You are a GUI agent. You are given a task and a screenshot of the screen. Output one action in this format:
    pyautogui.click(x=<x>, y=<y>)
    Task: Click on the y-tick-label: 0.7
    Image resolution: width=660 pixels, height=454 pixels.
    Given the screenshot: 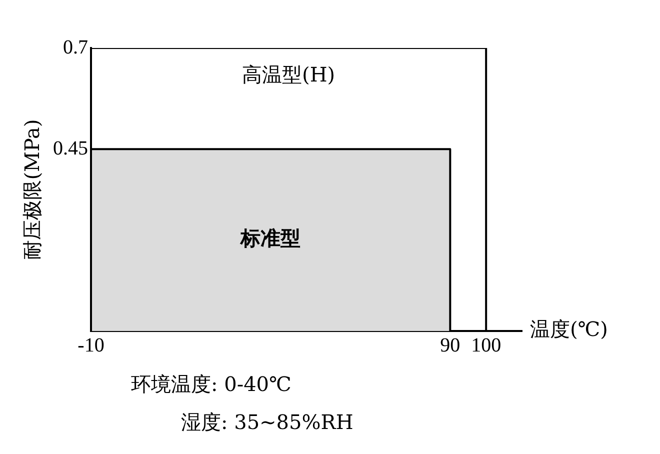 What is the action you would take?
    pyautogui.click(x=75, y=47)
    